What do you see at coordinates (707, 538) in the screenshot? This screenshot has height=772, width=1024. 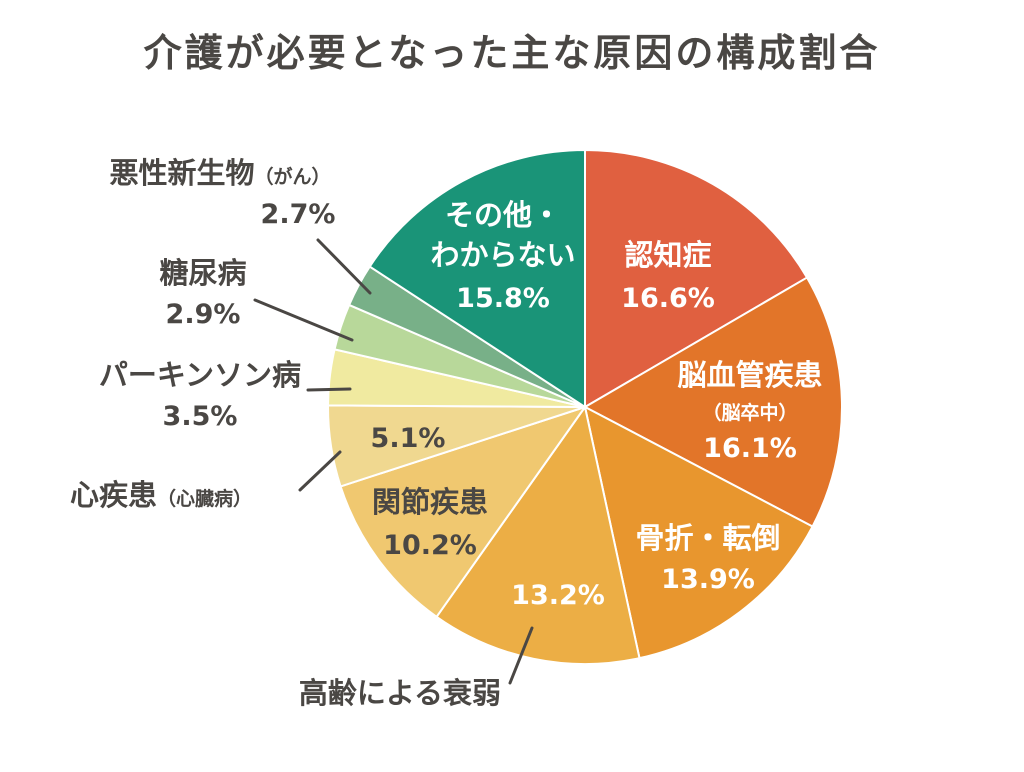 I see `slice-label-3-label: 骨折・転倒` at bounding box center [707, 538].